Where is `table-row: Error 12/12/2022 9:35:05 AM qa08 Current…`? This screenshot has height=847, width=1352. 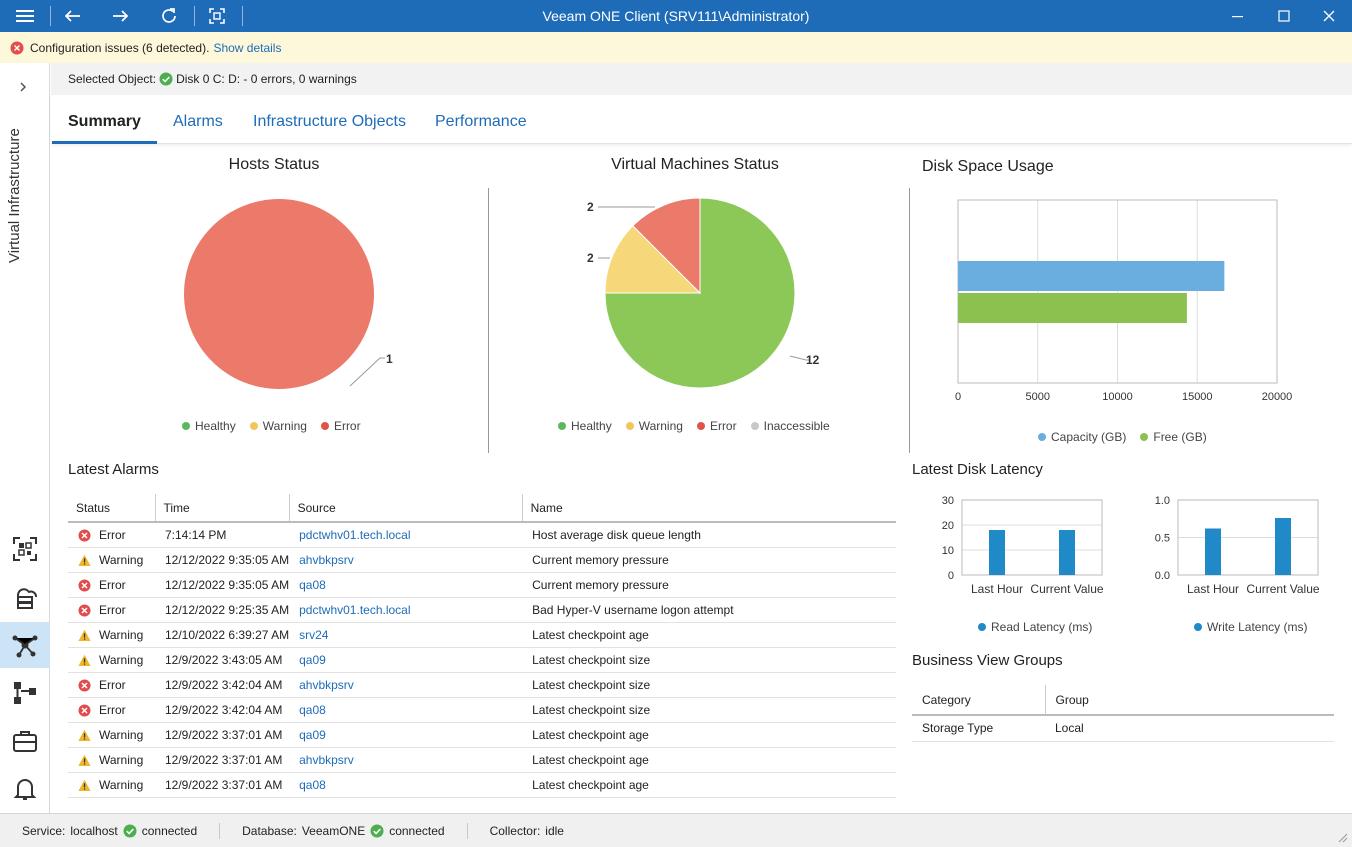 table-row: Error 12/12/2022 9:35:05 AM qa08 Current… is located at coordinates (482, 585).